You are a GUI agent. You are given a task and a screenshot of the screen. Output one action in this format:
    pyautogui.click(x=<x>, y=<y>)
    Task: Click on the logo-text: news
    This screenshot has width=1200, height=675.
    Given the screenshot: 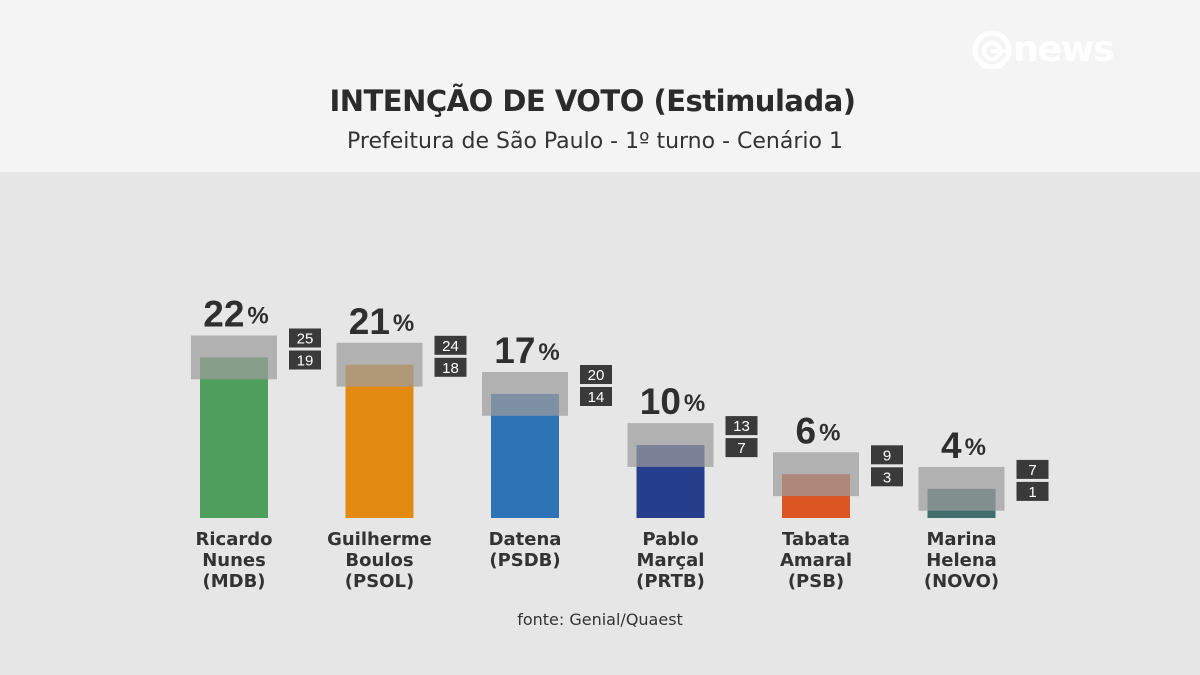 What is the action you would take?
    pyautogui.click(x=1064, y=49)
    